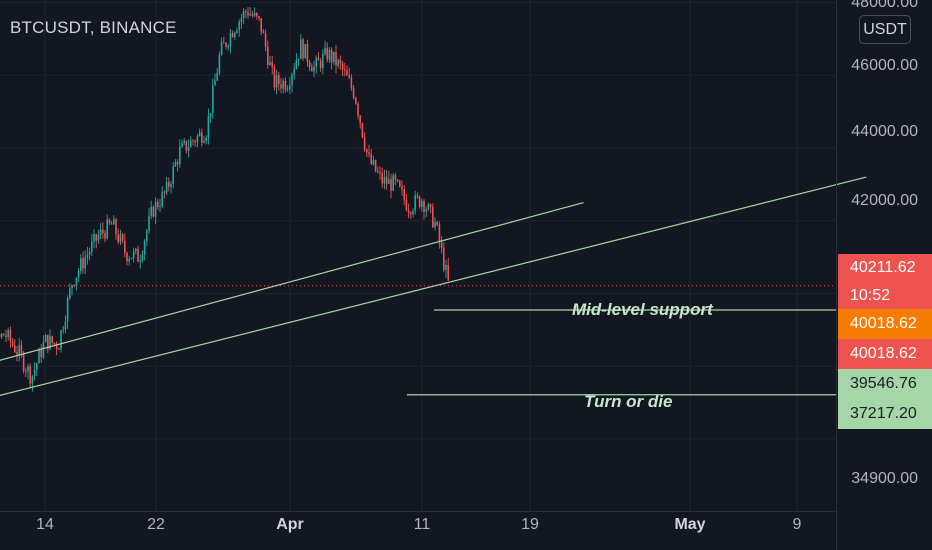 The image size is (932, 550). Describe the element at coordinates (93, 27) in the screenshot. I see `symbol-label: BTCUSDT, BINANCE` at that location.